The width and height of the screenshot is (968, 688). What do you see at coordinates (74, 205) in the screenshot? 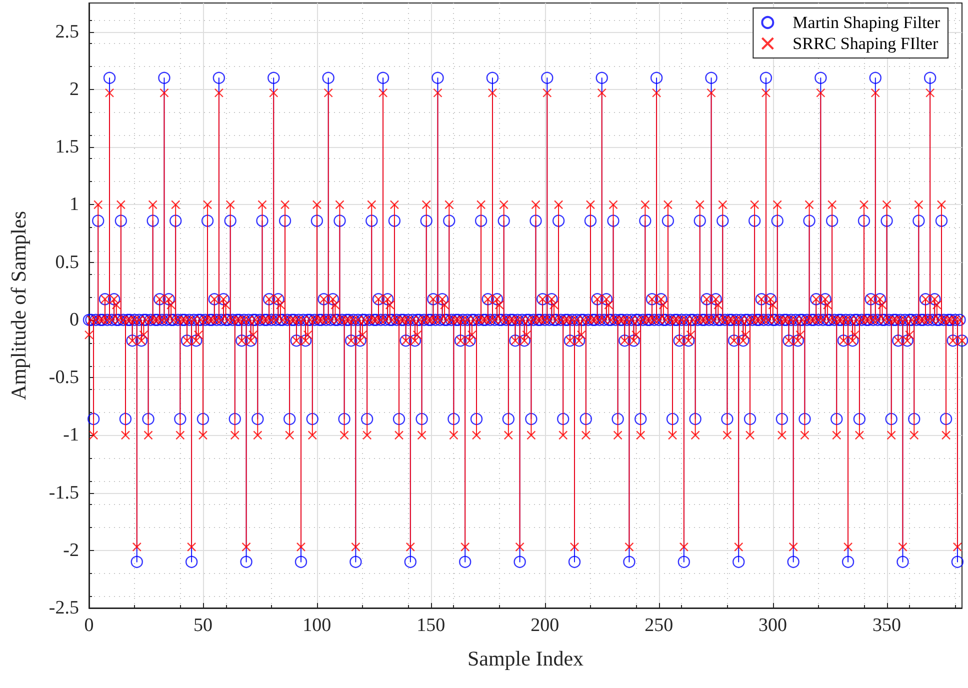
I see `y-tick-label: 1` at bounding box center [74, 205].